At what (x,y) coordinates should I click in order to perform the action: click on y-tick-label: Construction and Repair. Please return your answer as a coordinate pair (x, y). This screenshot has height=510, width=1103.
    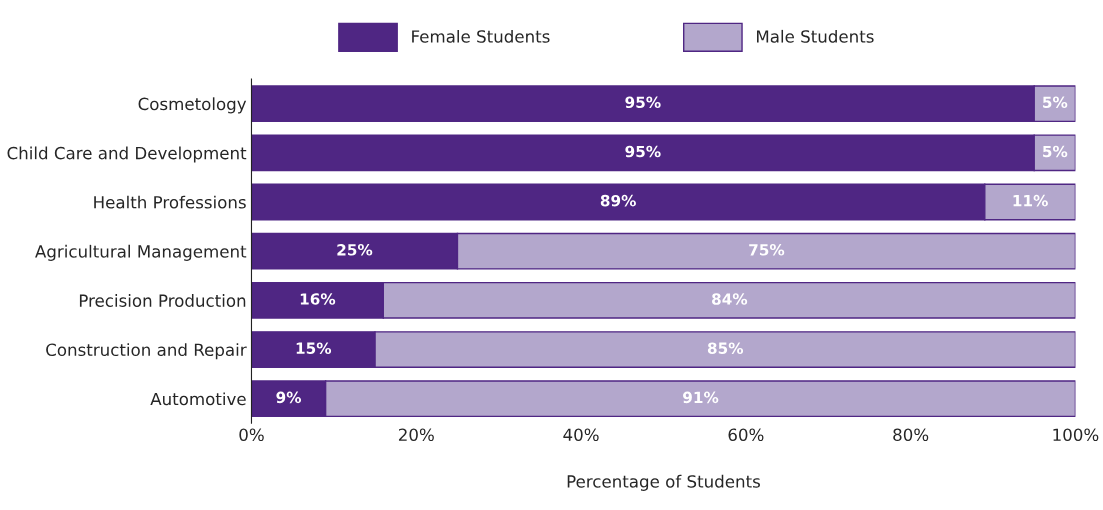
    Looking at the image, I should click on (146, 351).